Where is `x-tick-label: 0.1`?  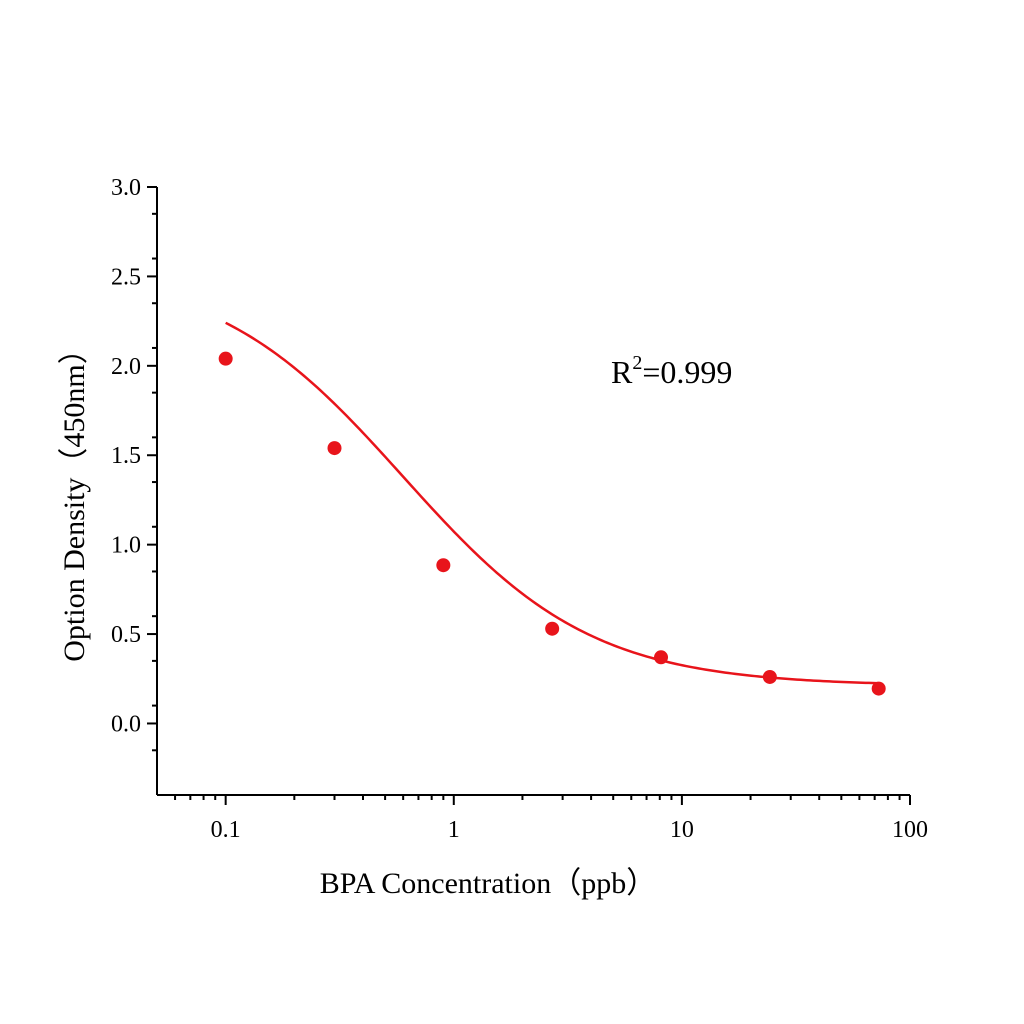 x-tick-label: 0.1 is located at coordinates (226, 830).